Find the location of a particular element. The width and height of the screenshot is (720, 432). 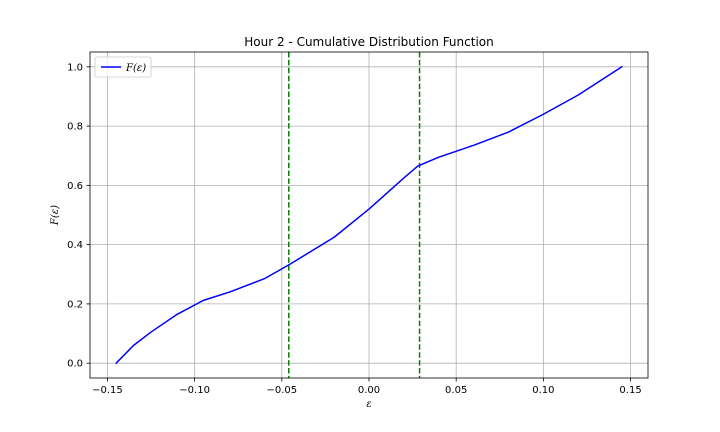

x-tick-label: 0.00 is located at coordinates (369, 390).